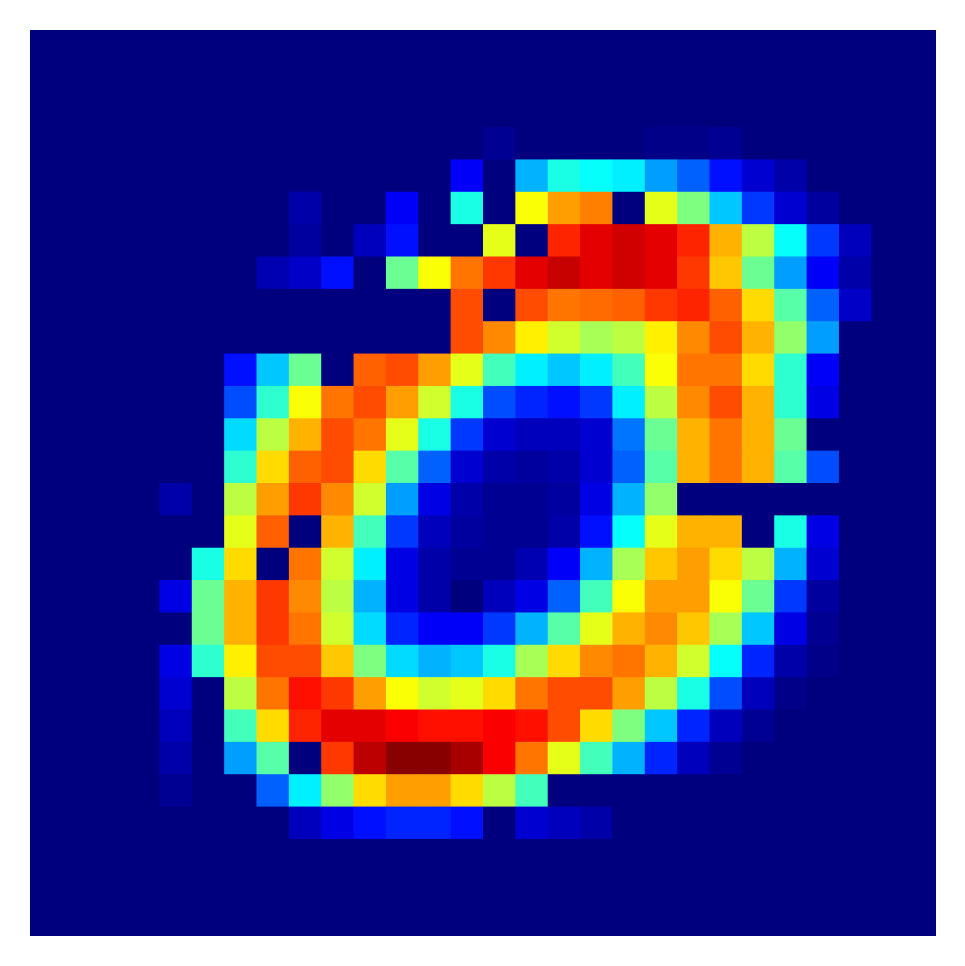  What do you see at coordinates (338, 338) in the screenshot?
I see `heatmap-cell-r9-c9` at bounding box center [338, 338].